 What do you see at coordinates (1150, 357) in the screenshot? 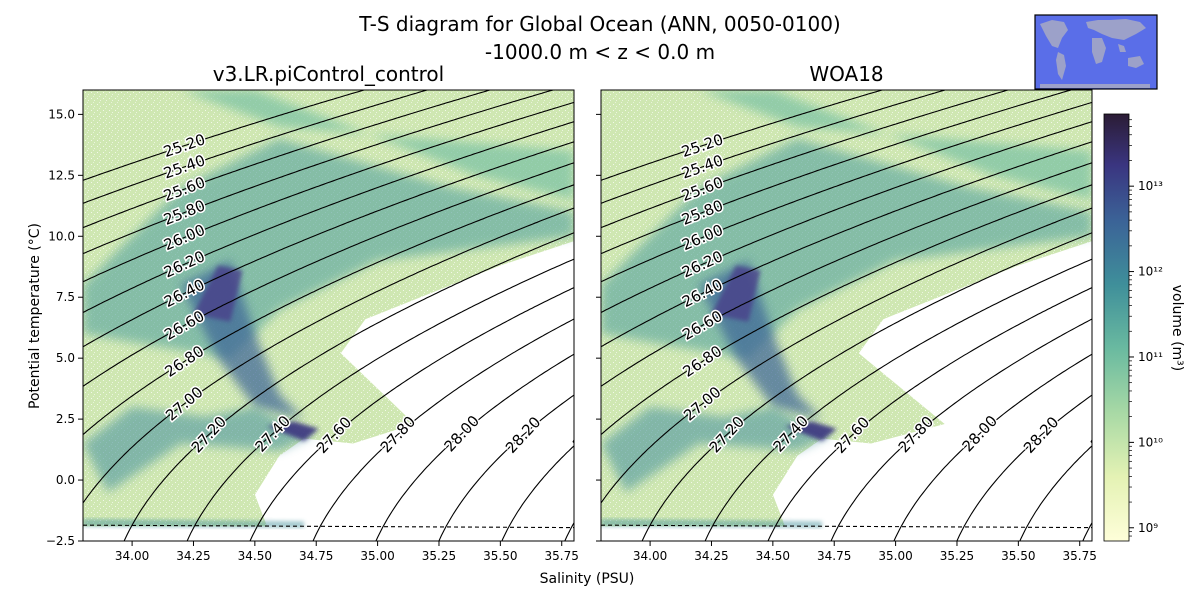
I see `colorbar-tick-label: 10¹¹` at bounding box center [1150, 357].